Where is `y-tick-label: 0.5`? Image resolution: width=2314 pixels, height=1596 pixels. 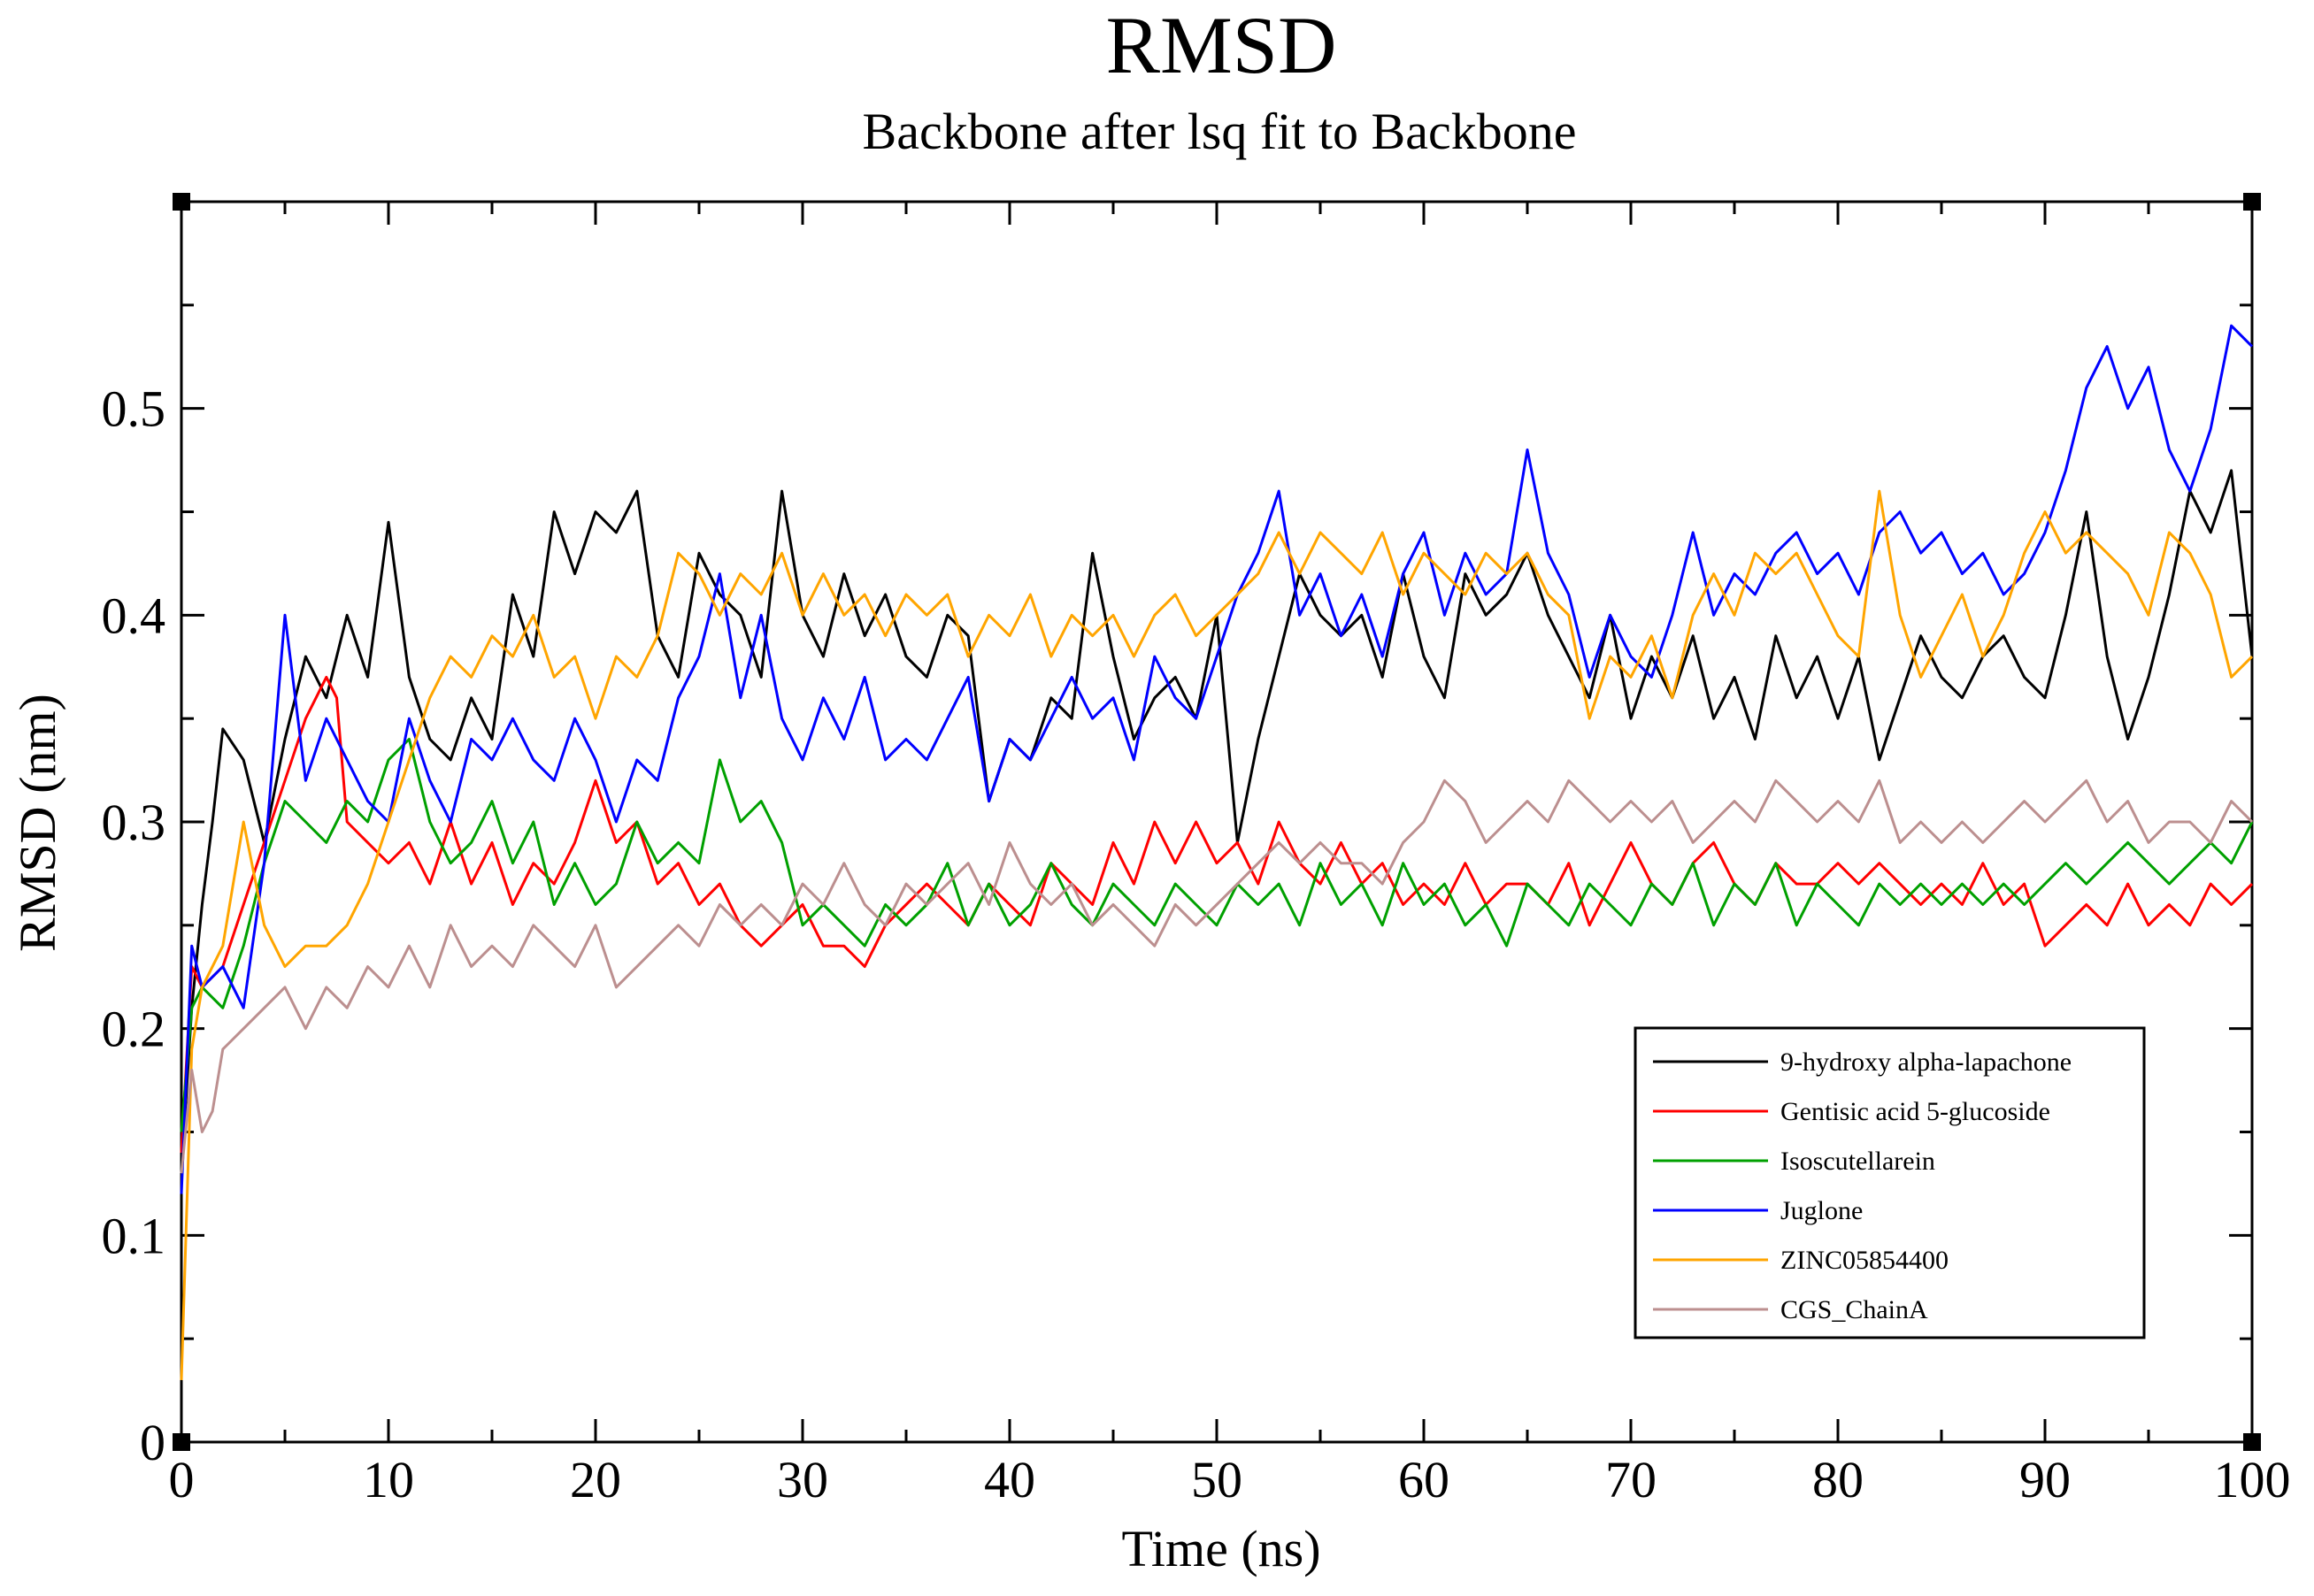
y-tick-label: 0.5 is located at coordinates (134, 409).